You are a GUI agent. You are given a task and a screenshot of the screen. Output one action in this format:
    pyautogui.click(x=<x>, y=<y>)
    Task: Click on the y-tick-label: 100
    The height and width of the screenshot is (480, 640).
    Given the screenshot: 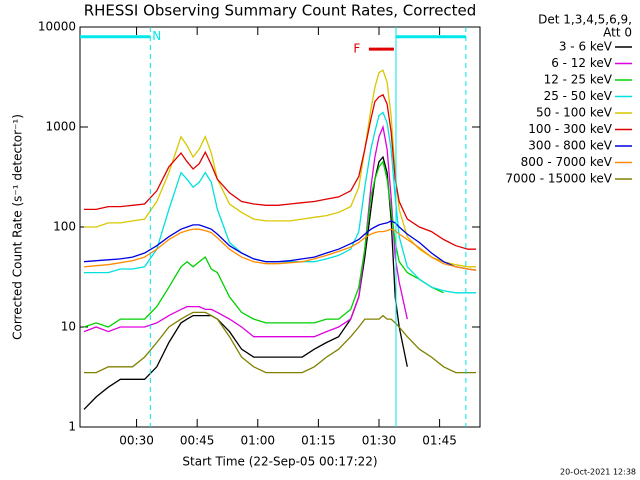 What is the action you would take?
    pyautogui.click(x=64, y=227)
    